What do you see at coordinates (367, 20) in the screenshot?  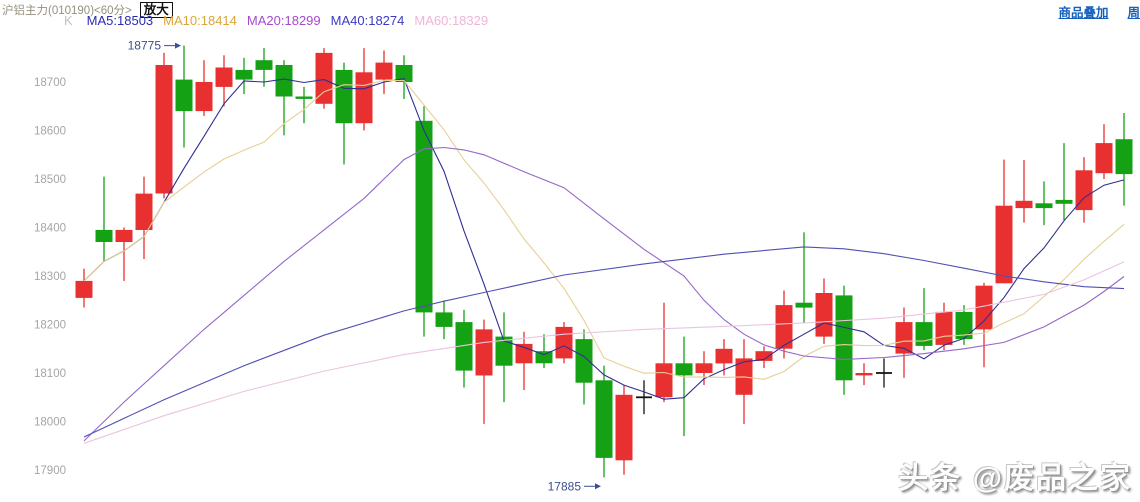 I see `legend-ma40: MA40:18274` at bounding box center [367, 20].